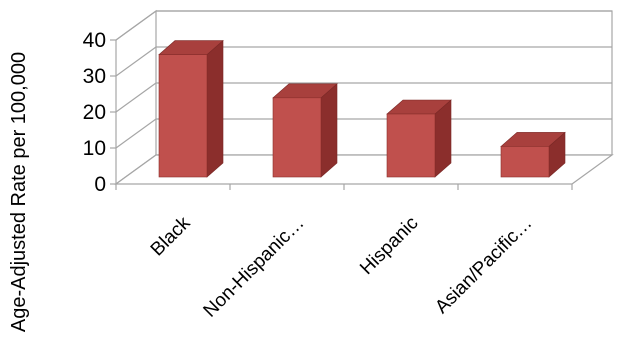 The width and height of the screenshot is (634, 348). I want to click on y-tick-label: 40, so click(94, 40).